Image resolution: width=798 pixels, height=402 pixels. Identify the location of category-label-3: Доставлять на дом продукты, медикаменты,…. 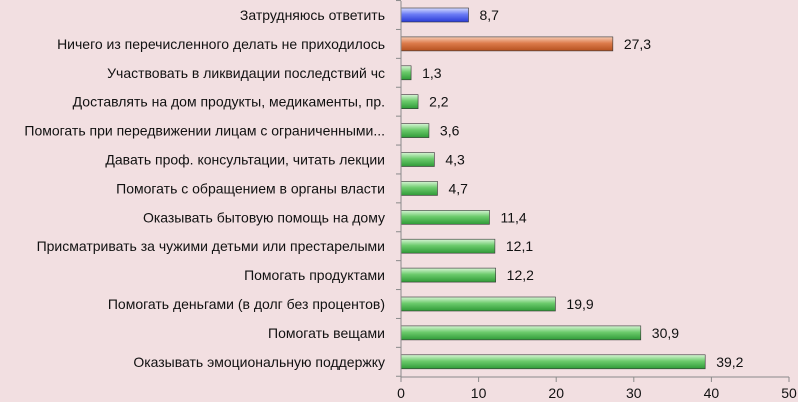
(229, 102).